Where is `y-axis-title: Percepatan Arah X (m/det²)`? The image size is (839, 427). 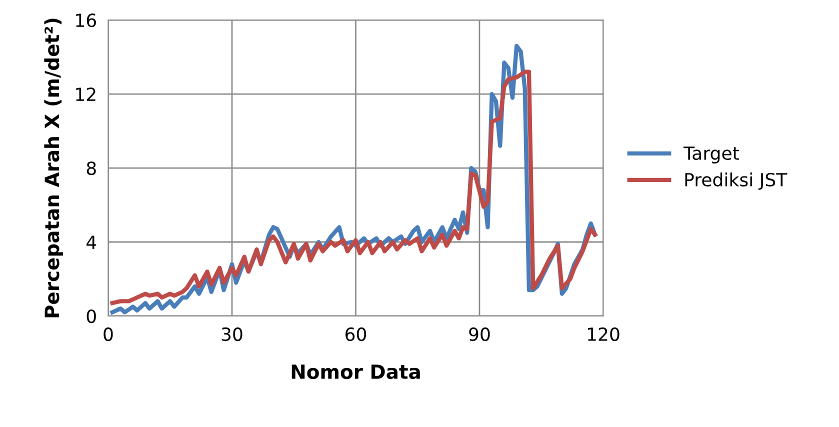 y-axis-title: Percepatan Arah X (m/det²) is located at coordinates (54, 168).